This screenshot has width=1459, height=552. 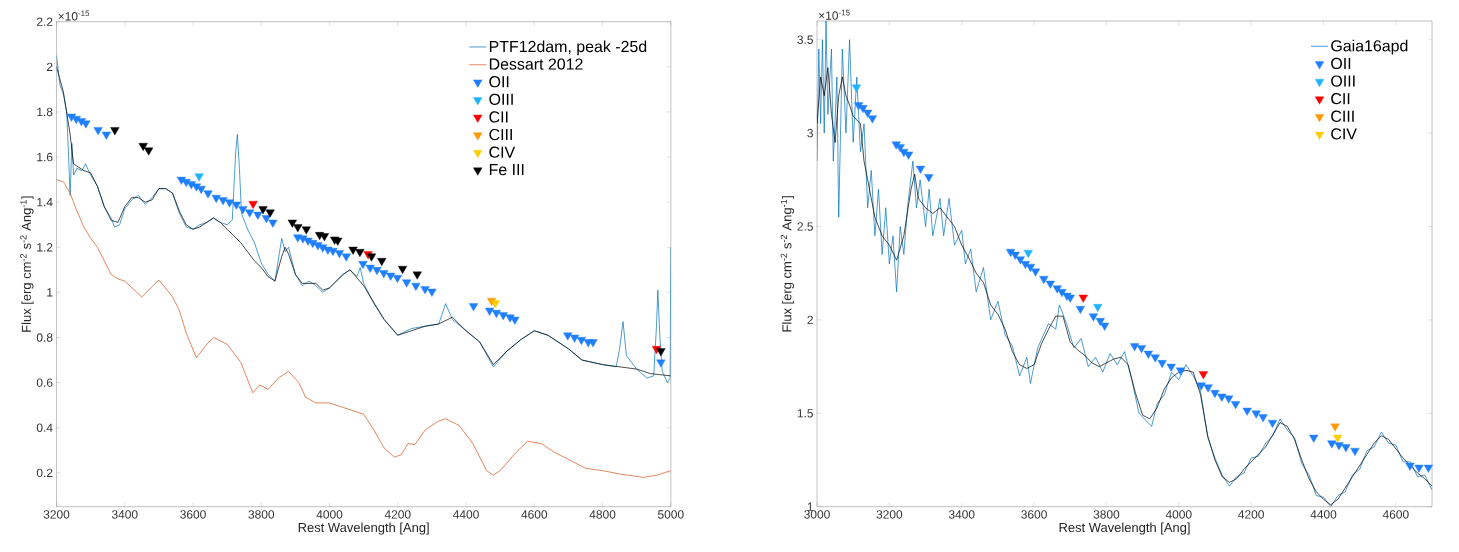 What do you see at coordinates (44, 473) in the screenshot?
I see `y-tick-label: 0.2` at bounding box center [44, 473].